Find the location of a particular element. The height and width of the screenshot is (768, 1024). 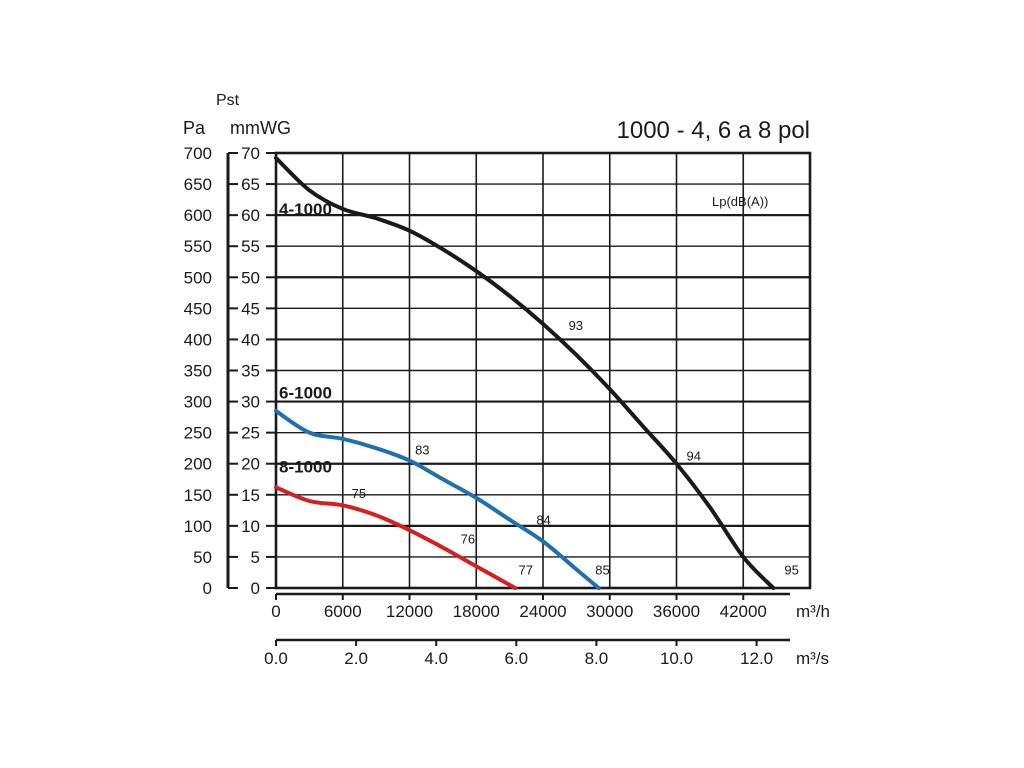

noise-legend: Lp(dB(A)) is located at coordinates (740, 201).